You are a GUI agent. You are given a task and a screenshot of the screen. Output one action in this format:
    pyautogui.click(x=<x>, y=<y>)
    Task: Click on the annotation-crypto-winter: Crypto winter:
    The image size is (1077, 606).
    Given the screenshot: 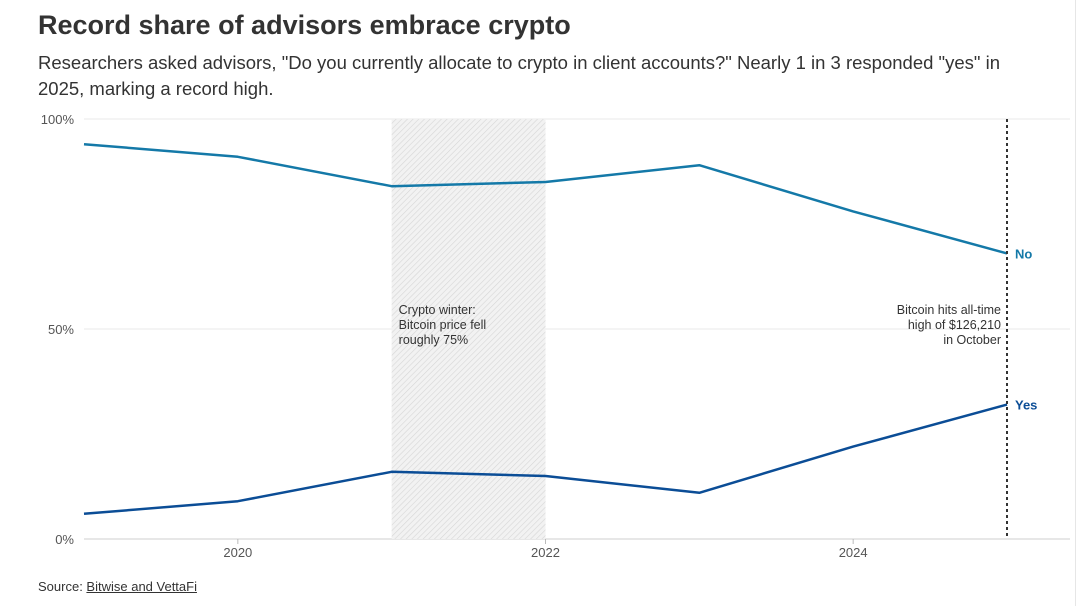 What is the action you would take?
    pyautogui.click(x=437, y=310)
    